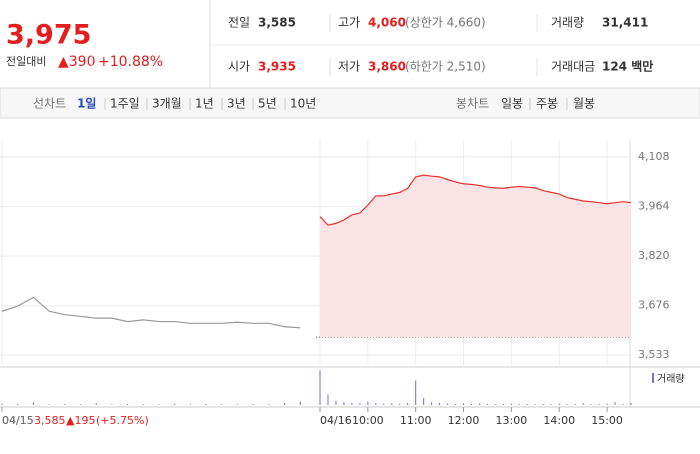 The image size is (700, 454). I want to click on y-tick-label: 4,108, so click(654, 156).